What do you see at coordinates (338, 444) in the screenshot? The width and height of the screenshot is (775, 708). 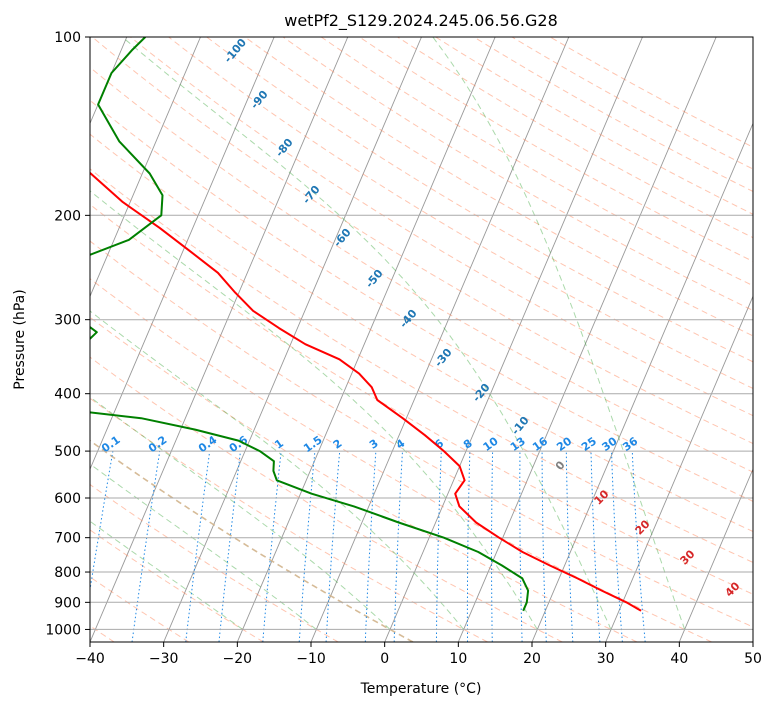 I see `mixing-ratio-label: 2` at bounding box center [338, 444].